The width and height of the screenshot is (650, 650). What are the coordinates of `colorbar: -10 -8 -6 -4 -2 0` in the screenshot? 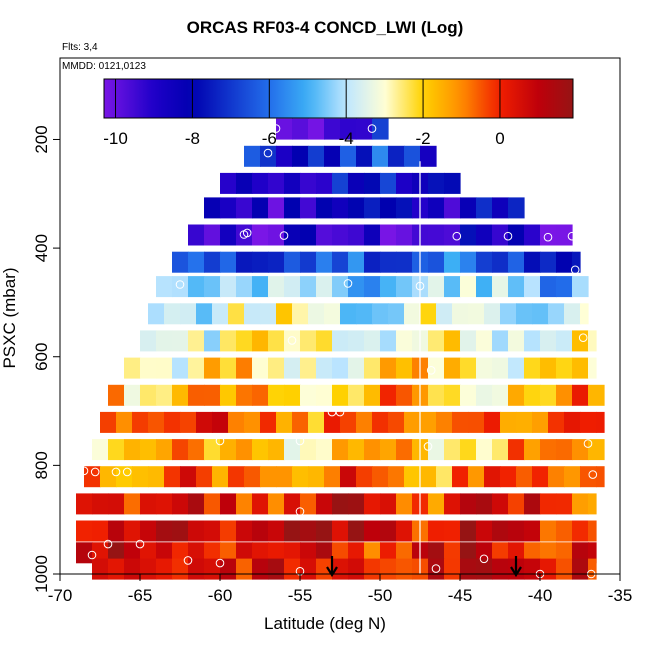 It's located at (338, 113).